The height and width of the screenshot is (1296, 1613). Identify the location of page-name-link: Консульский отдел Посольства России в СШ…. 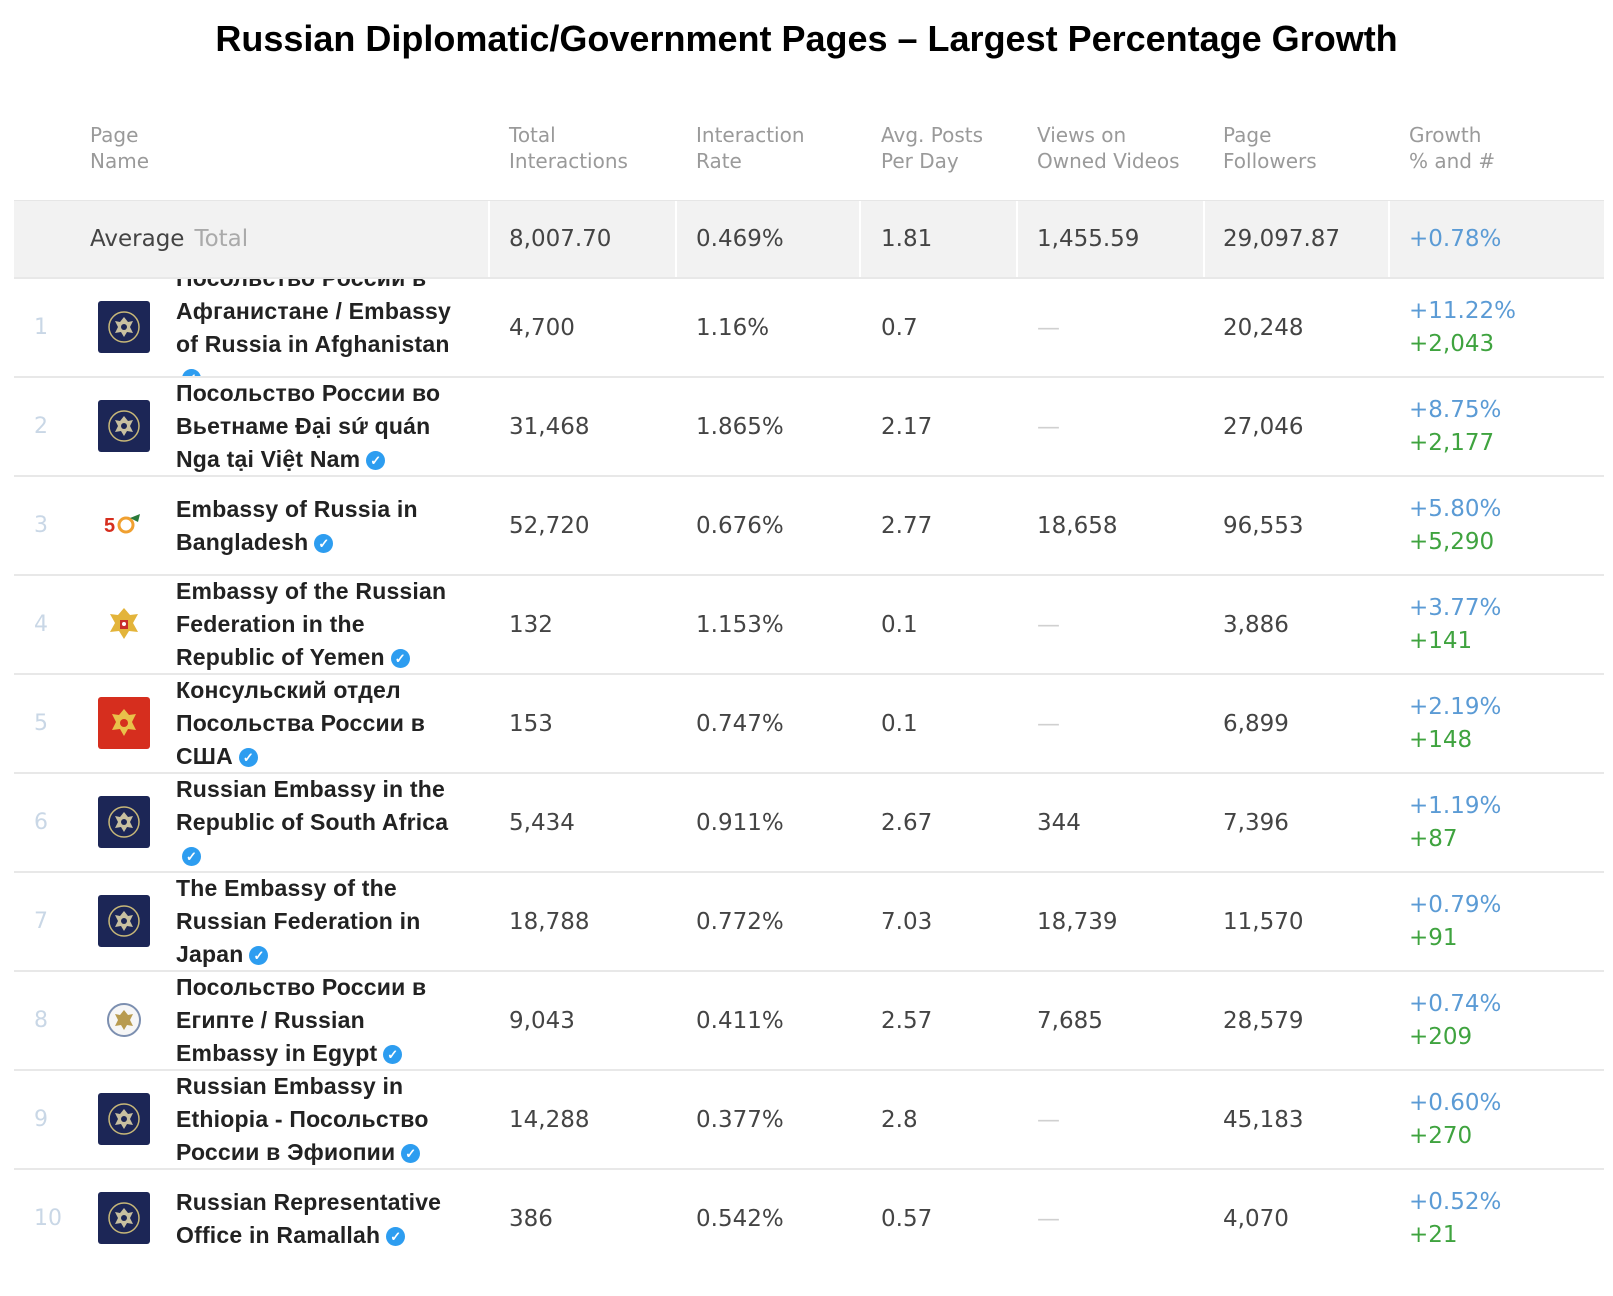
(301, 723).